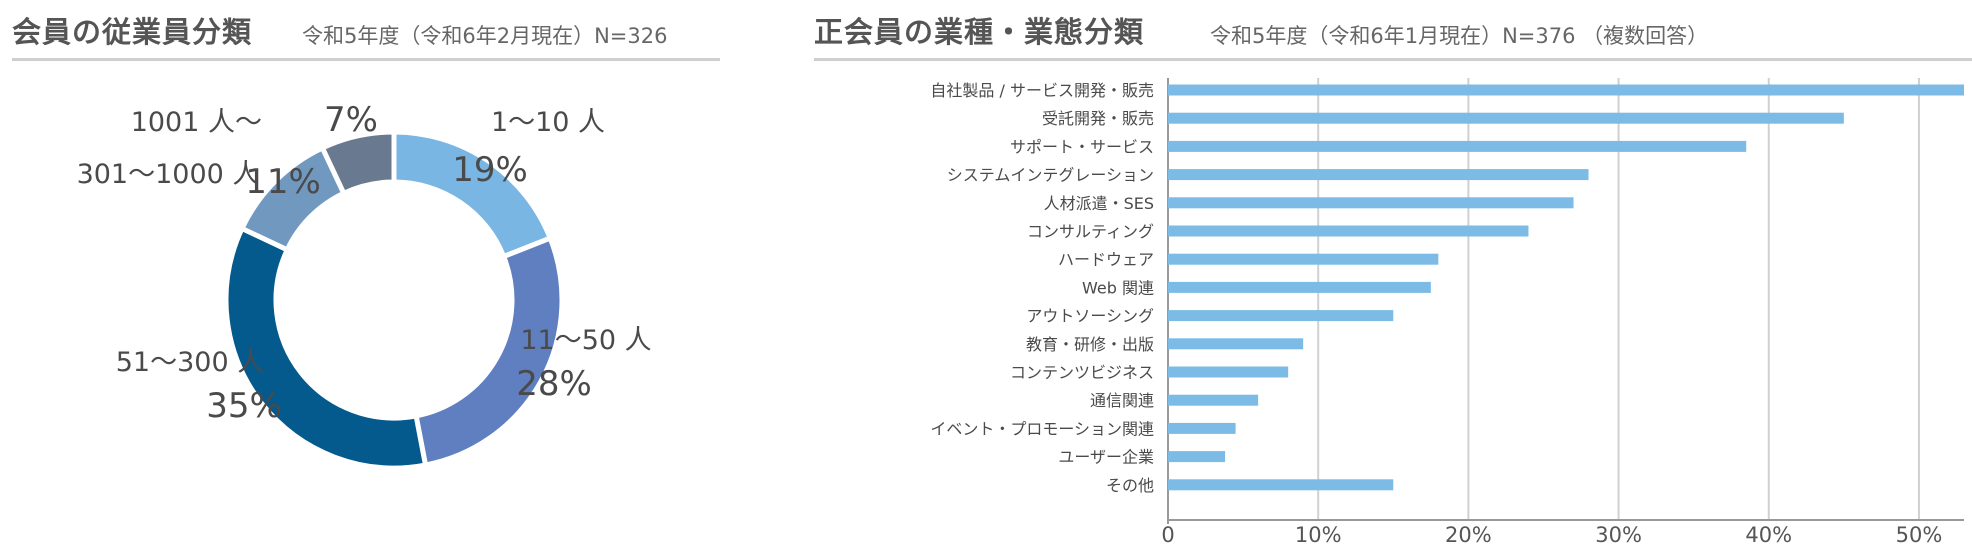  Describe the element at coordinates (190, 362) in the screenshot. I see `donut-label-51-300: 51～300 人` at that location.